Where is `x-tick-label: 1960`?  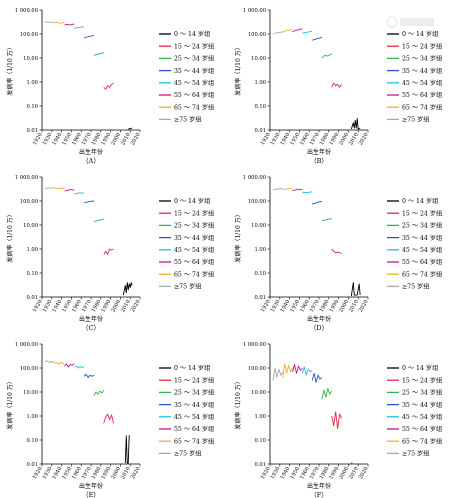 x-tick-label: 1960 is located at coordinates (305, 139).